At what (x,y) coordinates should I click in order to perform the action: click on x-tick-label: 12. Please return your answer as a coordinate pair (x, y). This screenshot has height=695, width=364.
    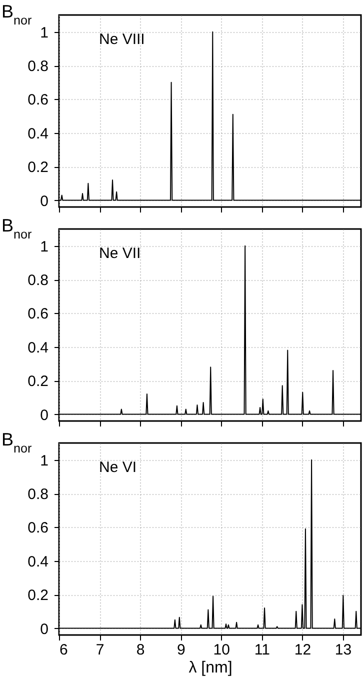
    Looking at the image, I should click on (303, 650).